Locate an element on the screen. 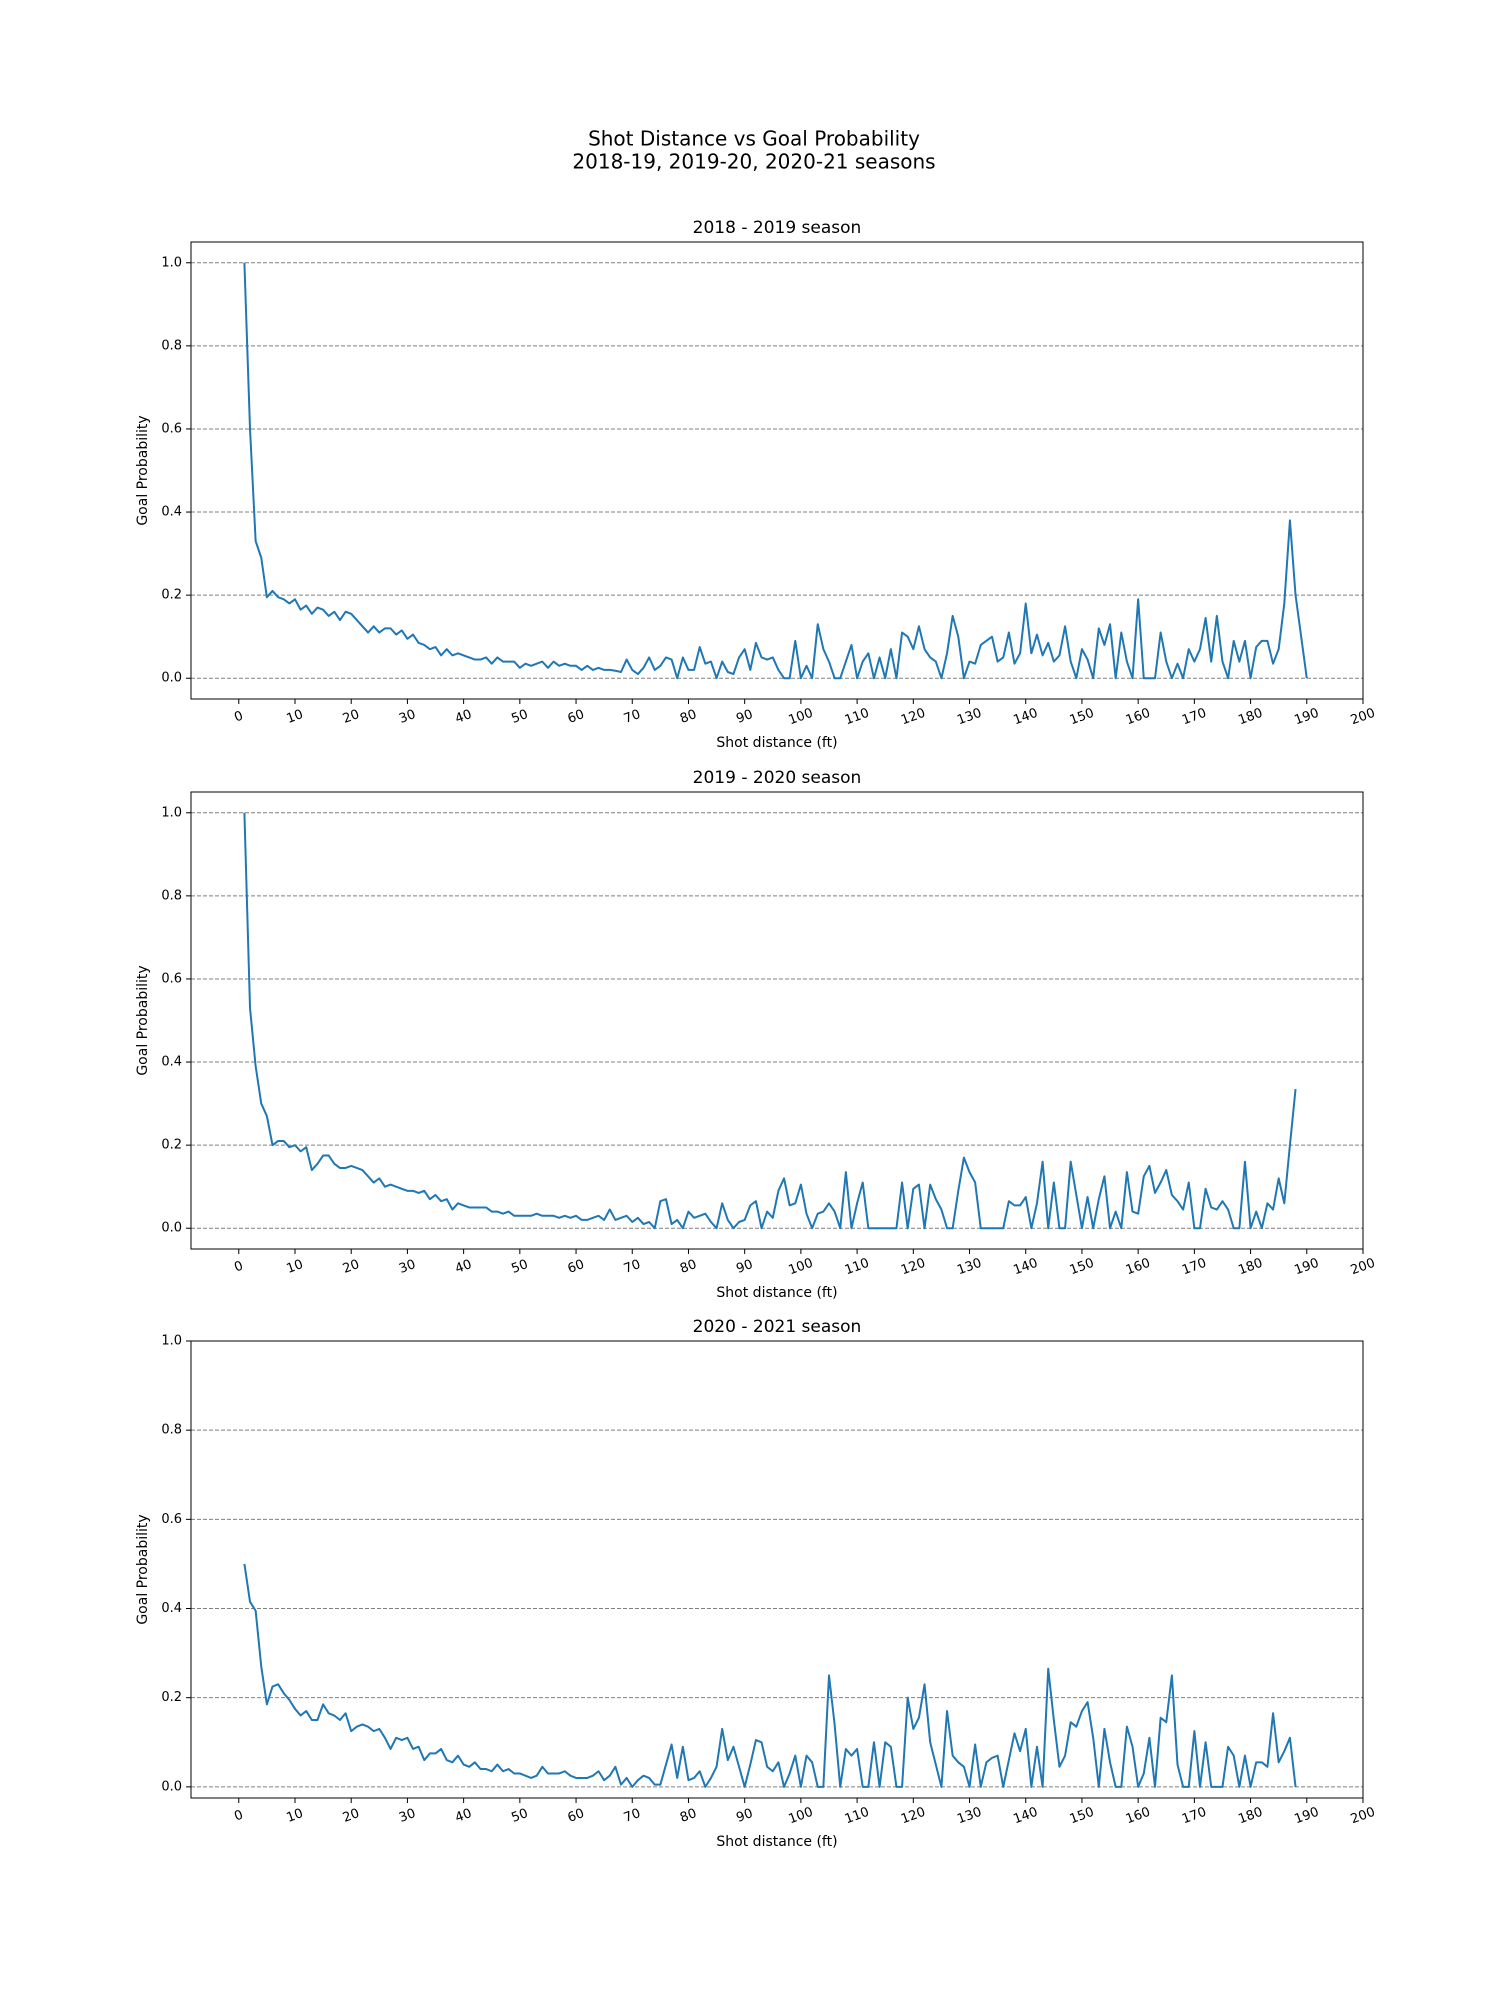  subplot-title: 2019 - 2020 season is located at coordinates (777, 778).